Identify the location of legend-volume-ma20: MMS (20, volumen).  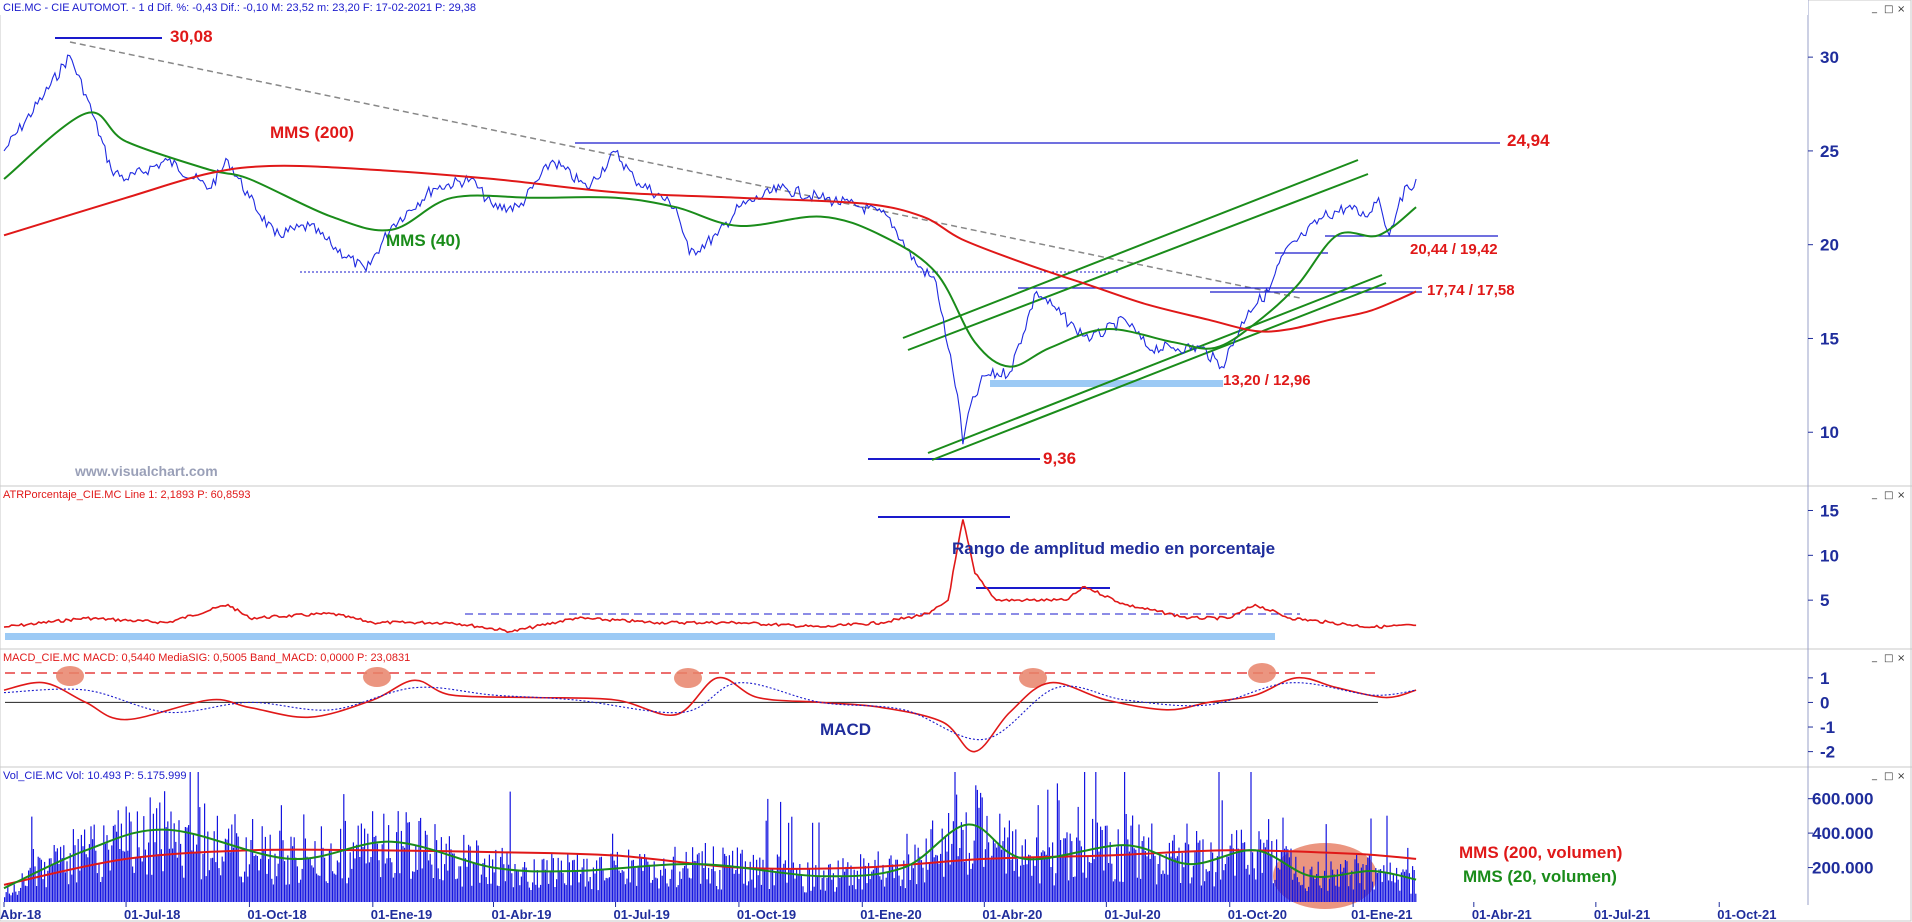
(1540, 876).